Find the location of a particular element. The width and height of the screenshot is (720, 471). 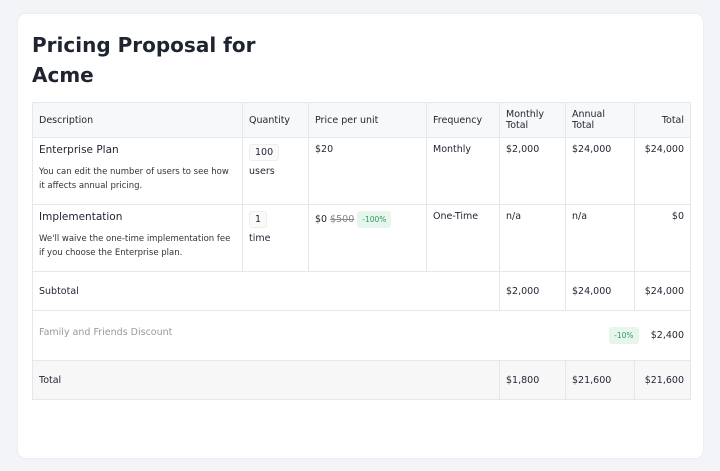

quantity-unit: time is located at coordinates (260, 238).